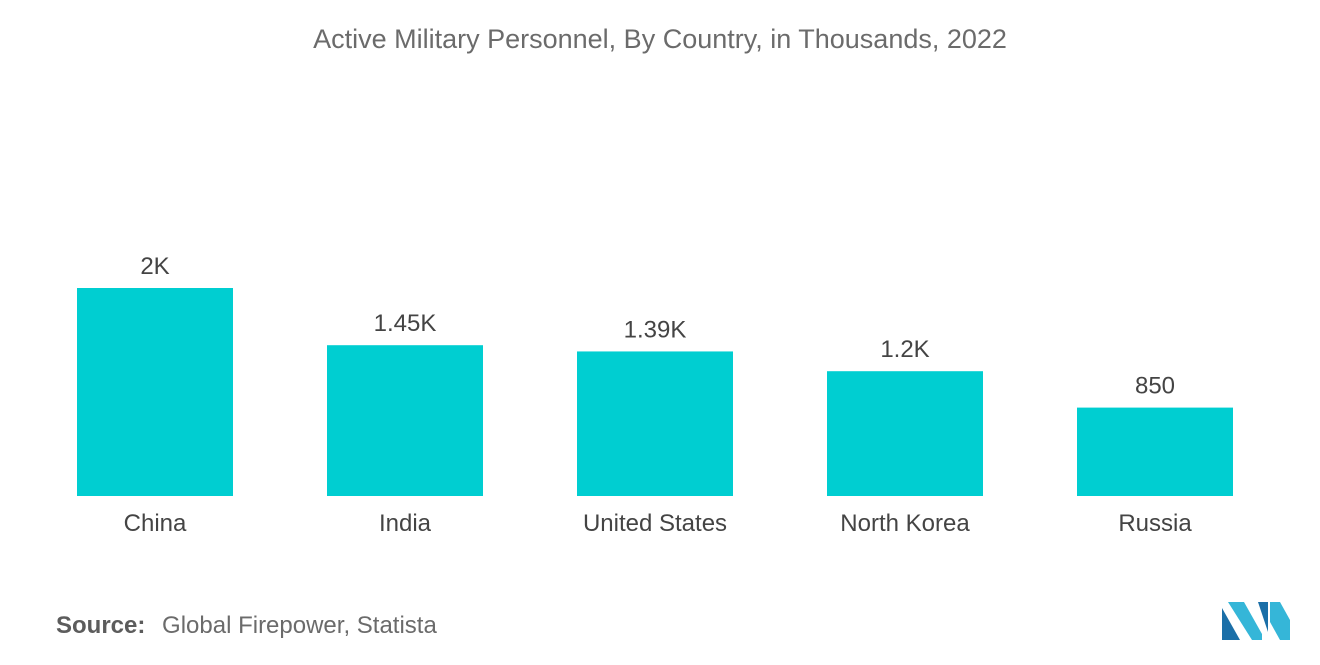 The width and height of the screenshot is (1320, 665). Describe the element at coordinates (155, 523) in the screenshot. I see `x-tick-label: China` at that location.